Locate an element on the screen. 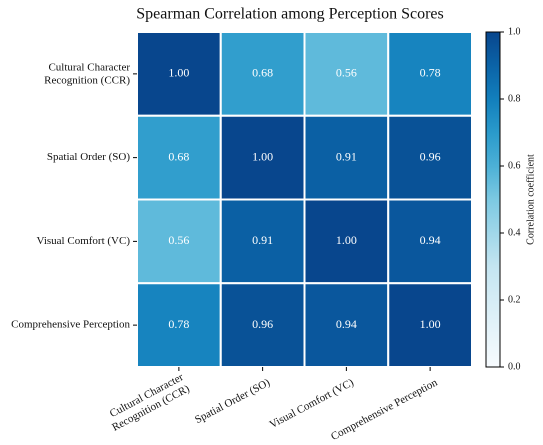 Image resolution: width=543 pixels, height=445 pixels. x-label-group: Cultural CharacterRecognition (CCR) is located at coordinates (148, 402).